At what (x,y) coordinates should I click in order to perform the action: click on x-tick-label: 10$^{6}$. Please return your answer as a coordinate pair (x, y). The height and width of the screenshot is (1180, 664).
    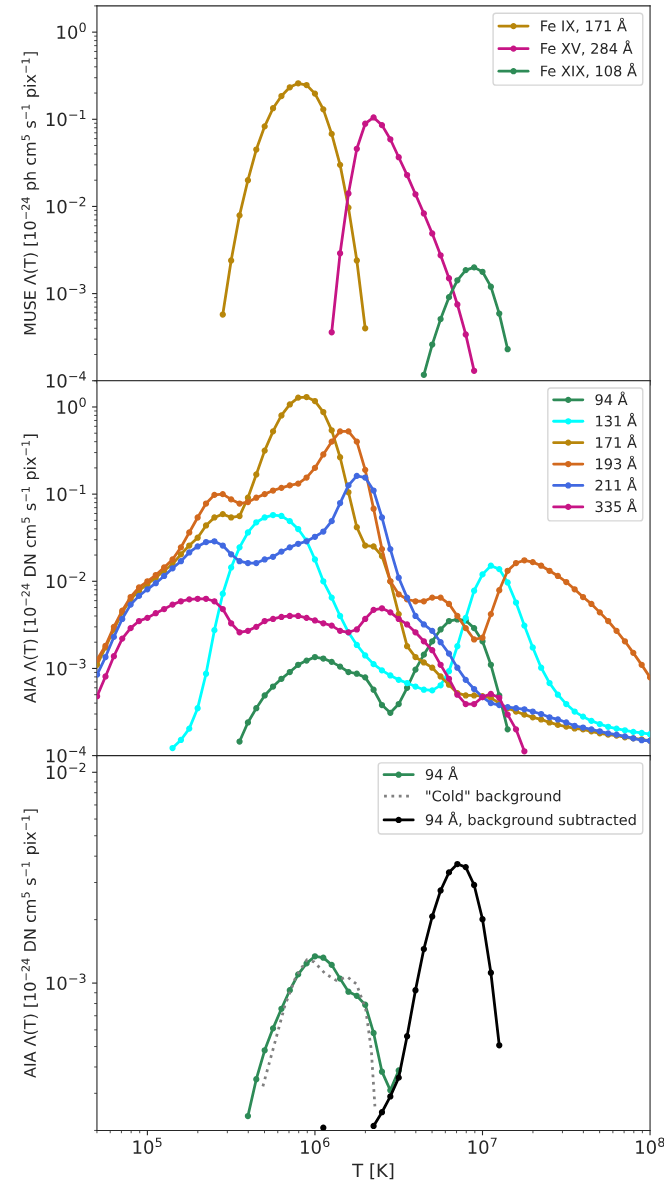
    Looking at the image, I should click on (315, 1145).